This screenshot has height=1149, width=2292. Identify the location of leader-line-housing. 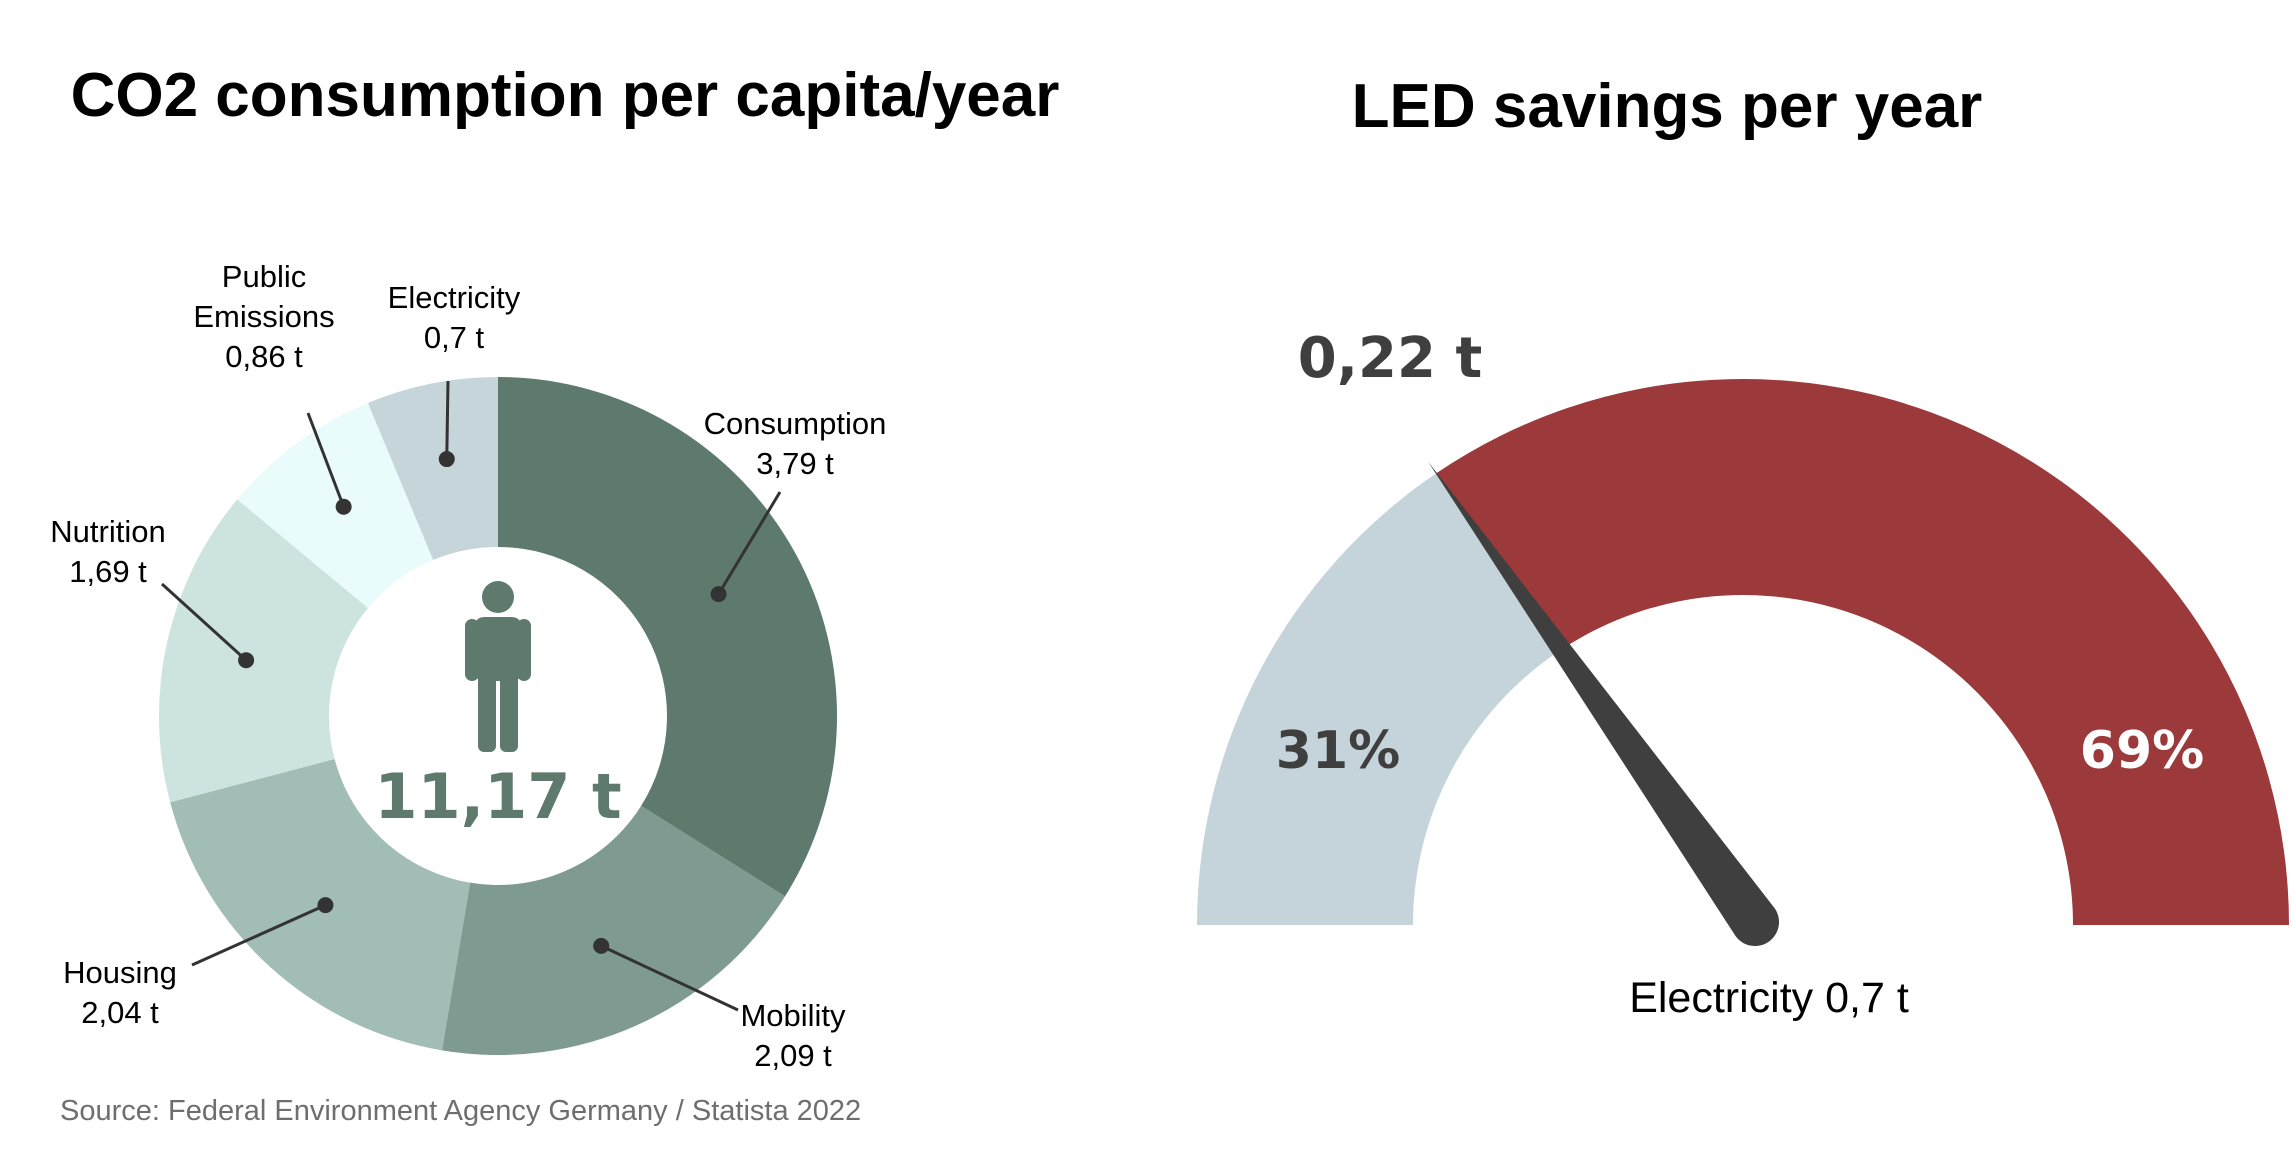
(259, 935).